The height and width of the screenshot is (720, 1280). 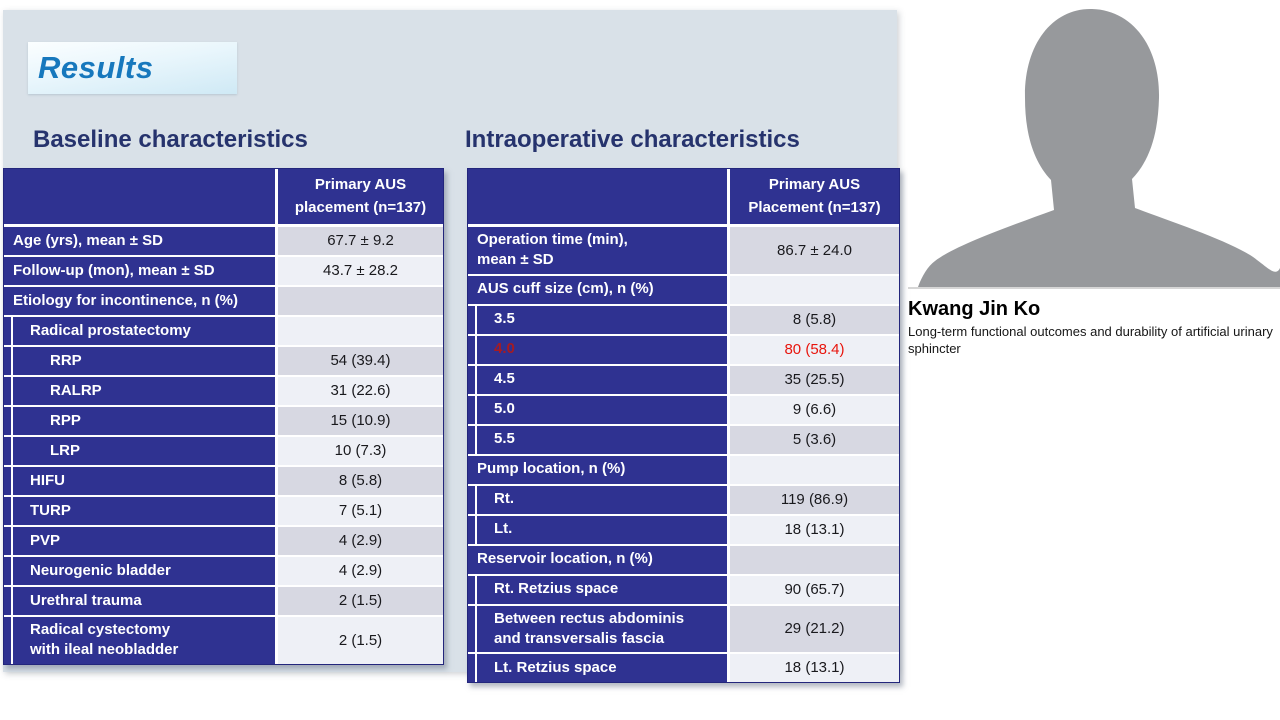 What do you see at coordinates (170, 139) in the screenshot?
I see `baseline-heading: Baseline characteristics` at bounding box center [170, 139].